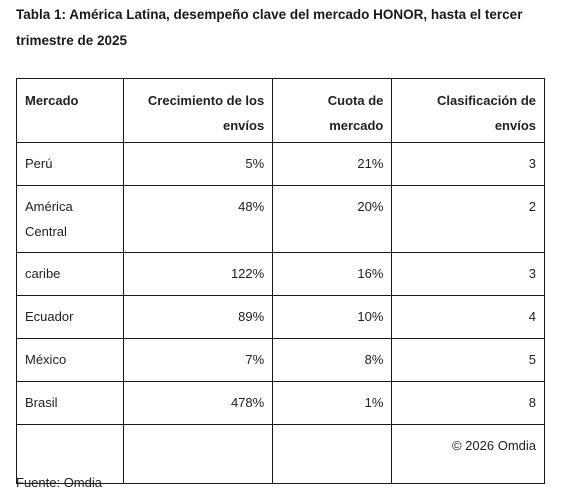 The image size is (568, 503). Describe the element at coordinates (70, 219) in the screenshot. I see `cell-market: América Central` at that location.